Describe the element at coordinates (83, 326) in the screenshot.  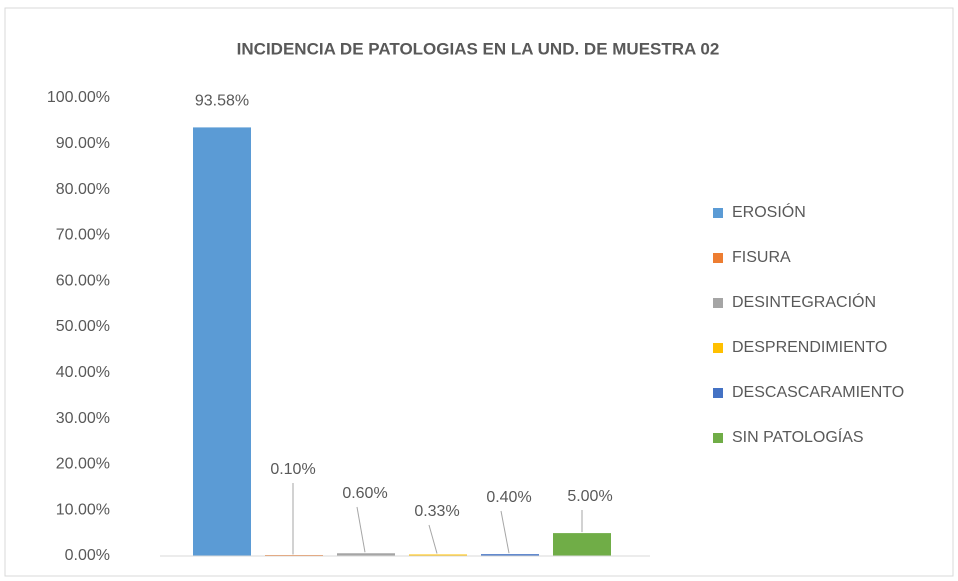
I see `y-tick-label: 50.00%` at that location.